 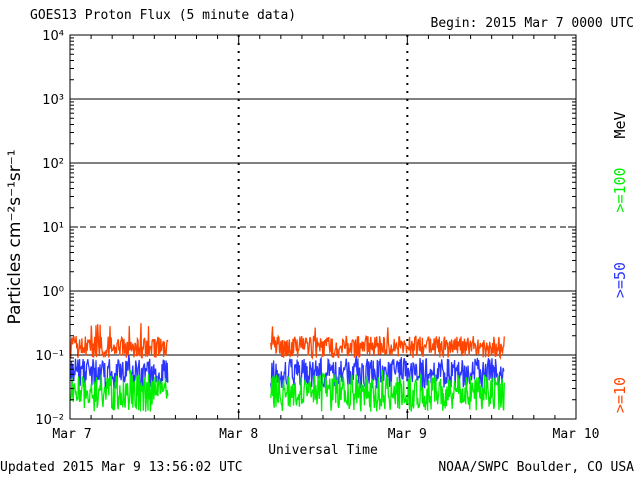 I want to click on legend-label: >=100, so click(x=620, y=189).